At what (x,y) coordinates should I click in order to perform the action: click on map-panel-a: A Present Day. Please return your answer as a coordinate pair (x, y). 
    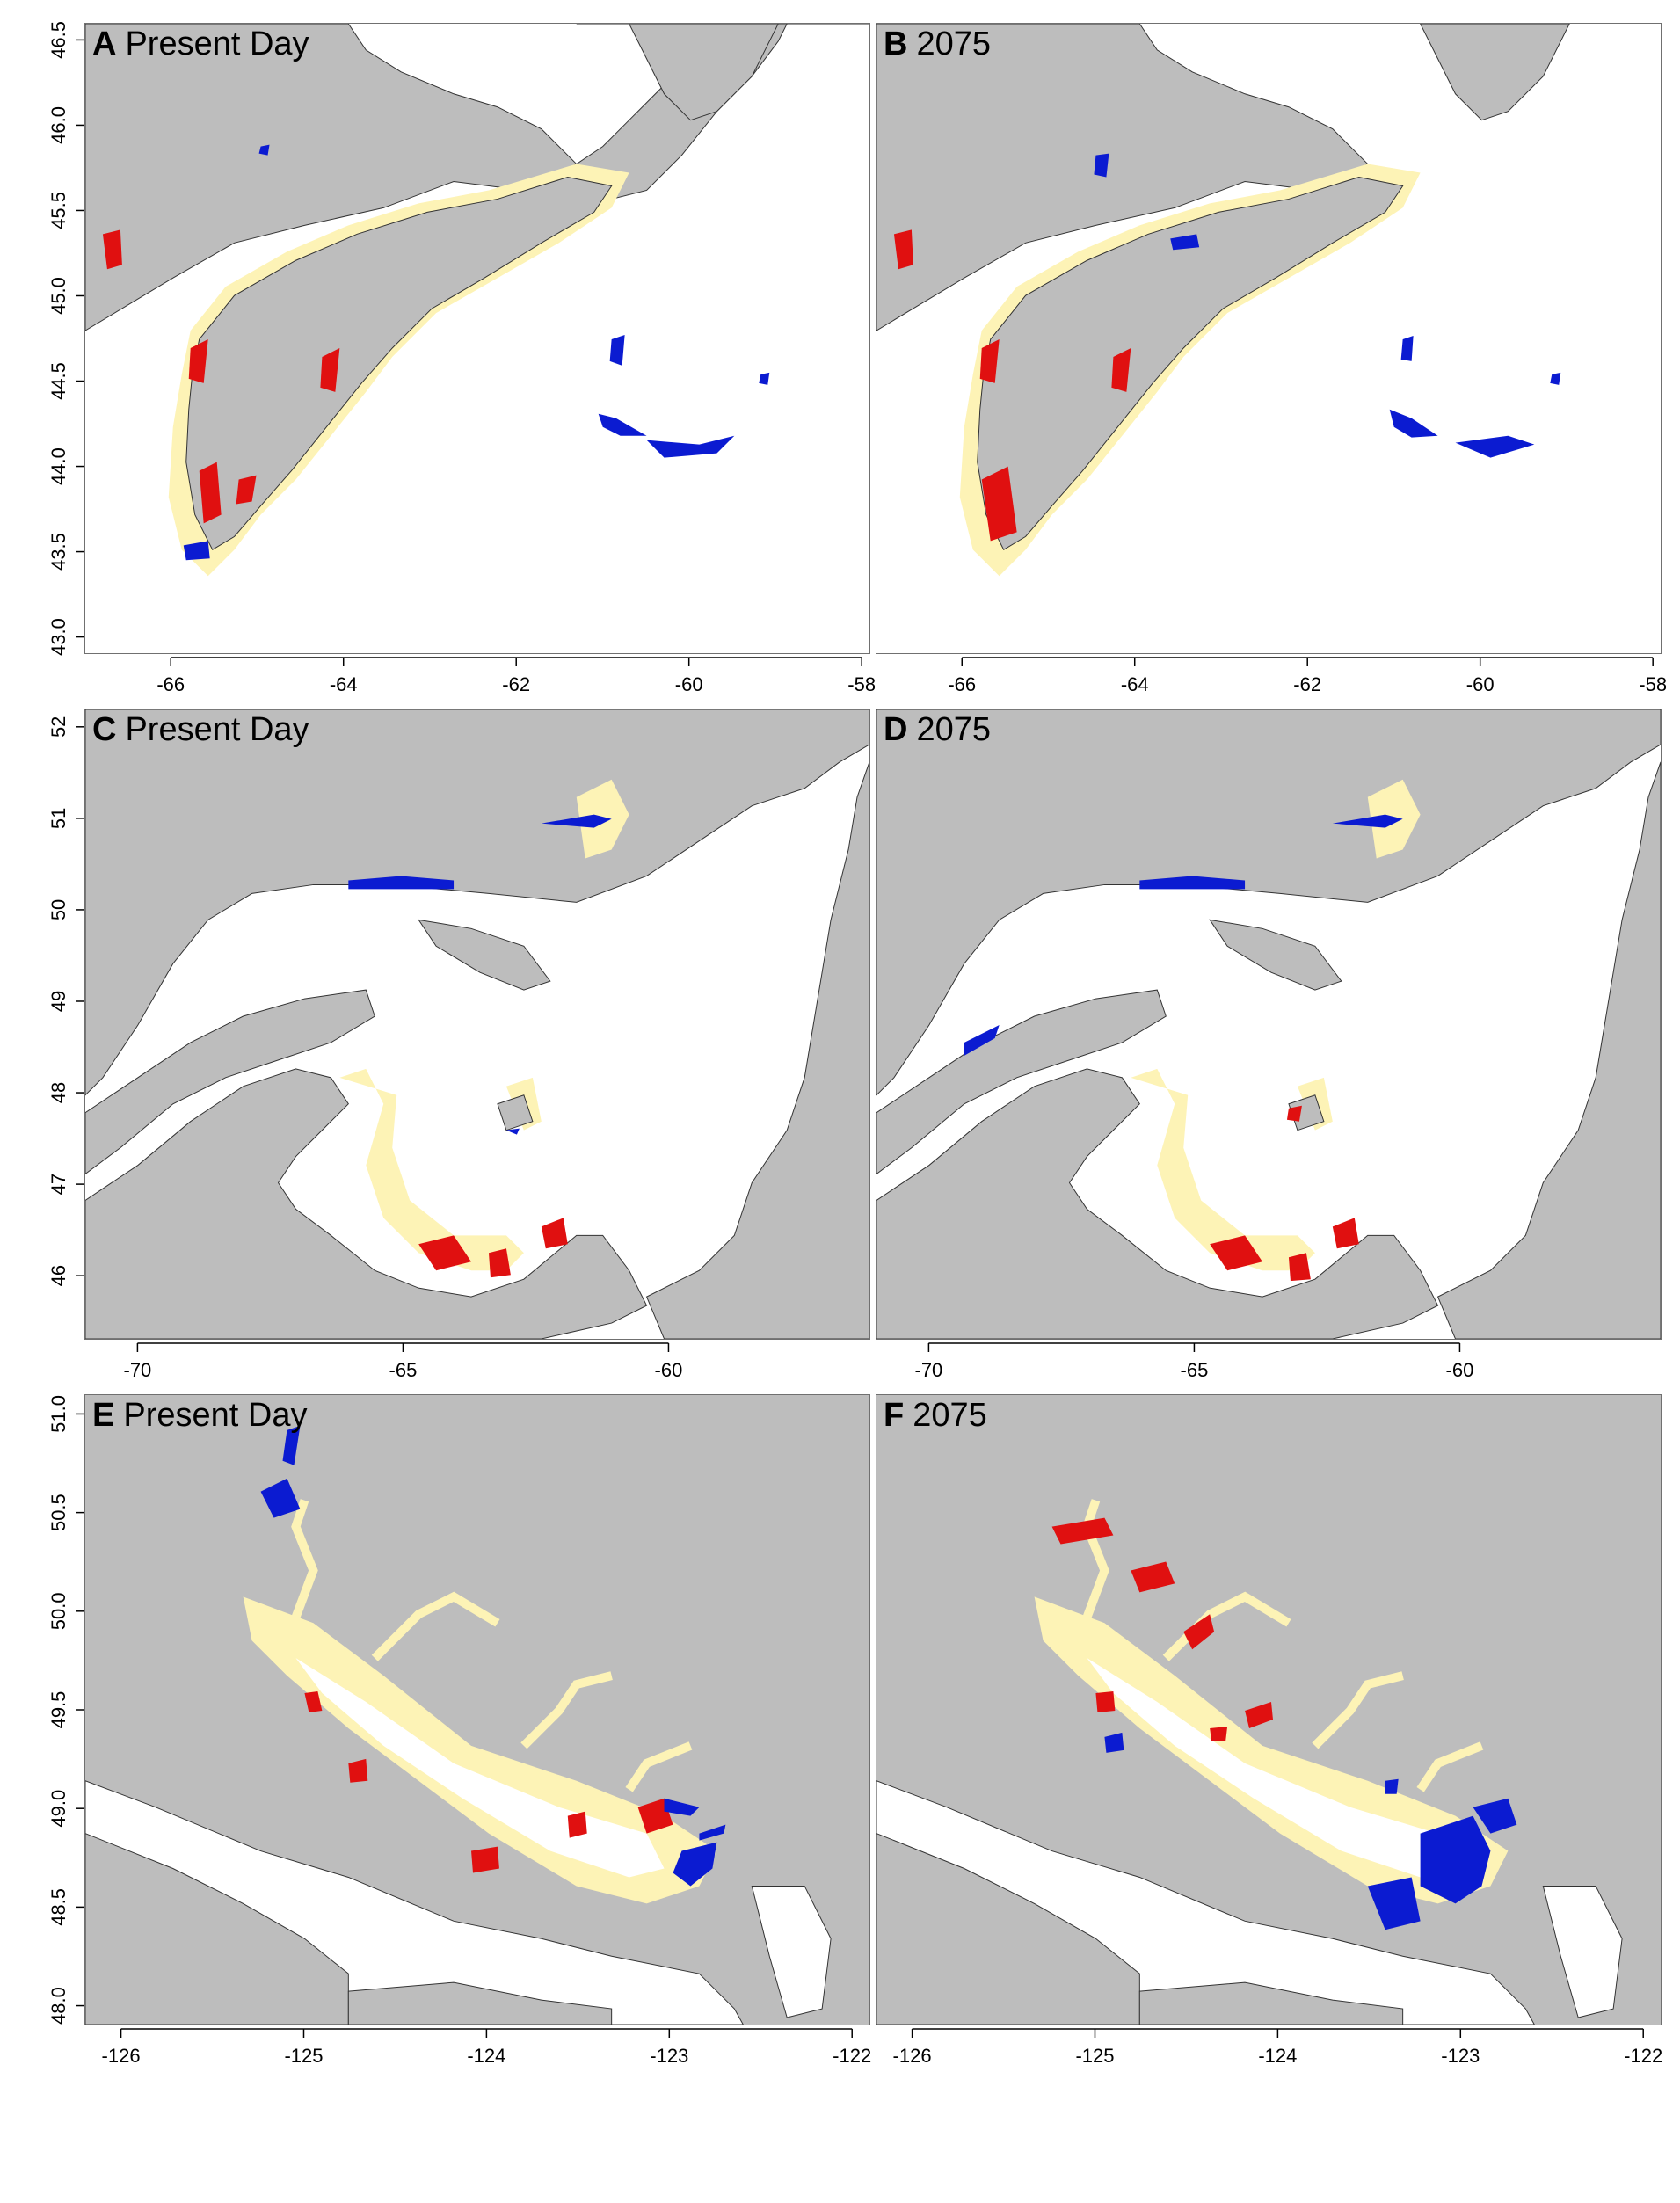
    Looking at the image, I should click on (477, 339).